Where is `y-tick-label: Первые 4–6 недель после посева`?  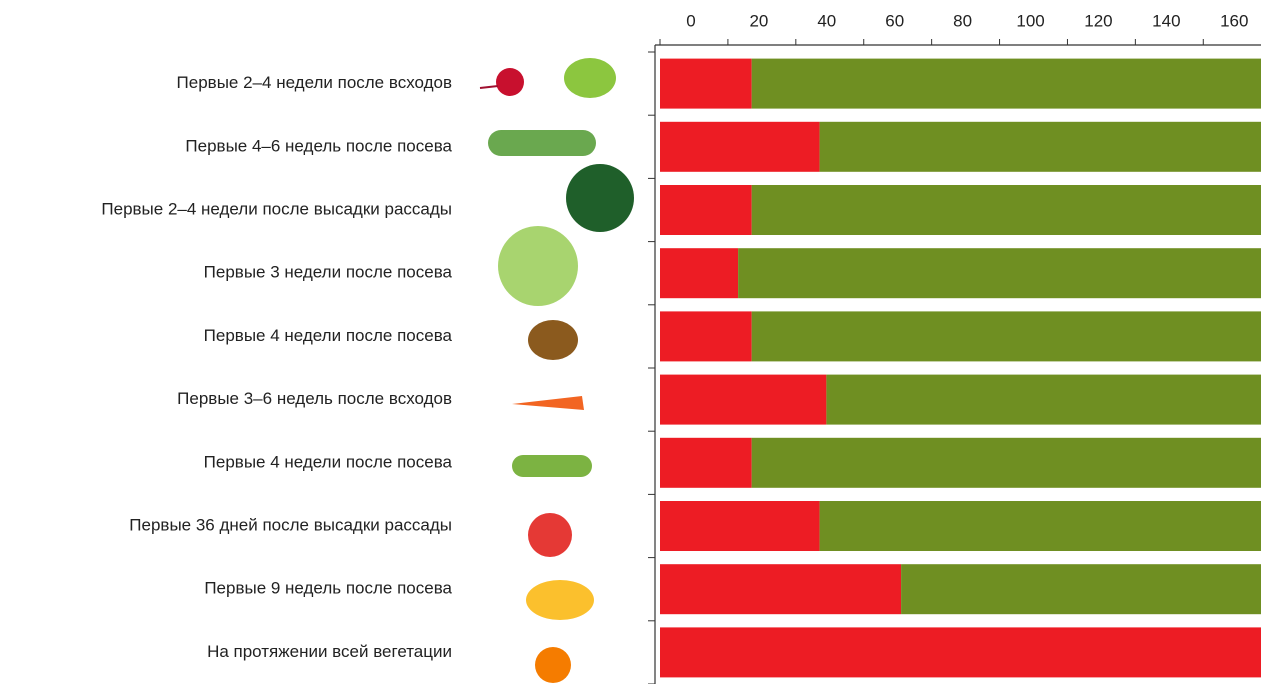 y-tick-label: Первые 4–6 недель после посева is located at coordinates (318, 145).